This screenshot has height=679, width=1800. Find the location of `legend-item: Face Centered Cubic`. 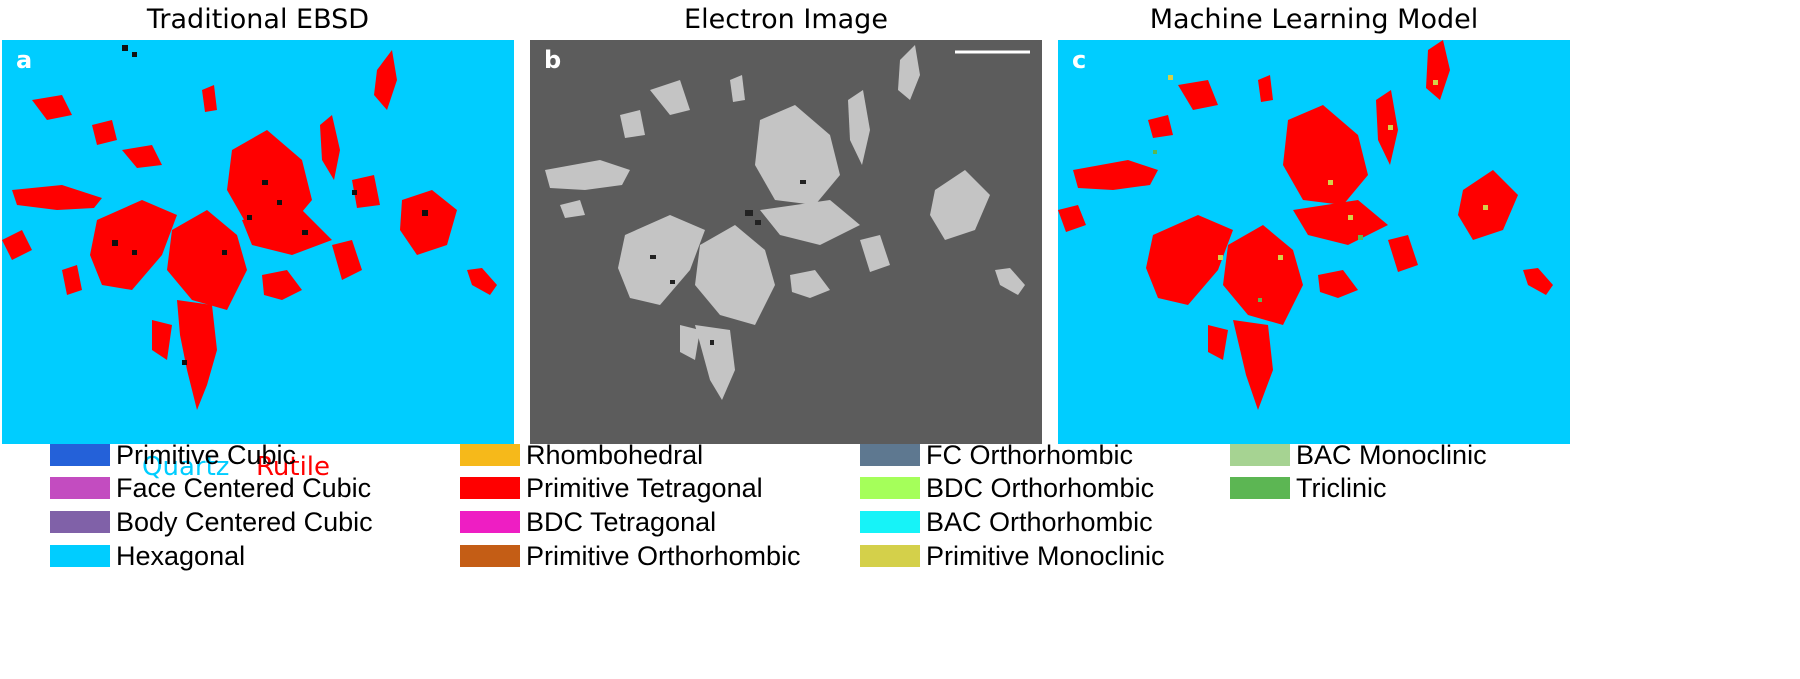

legend-item: Face Centered Cubic is located at coordinates (210, 488).